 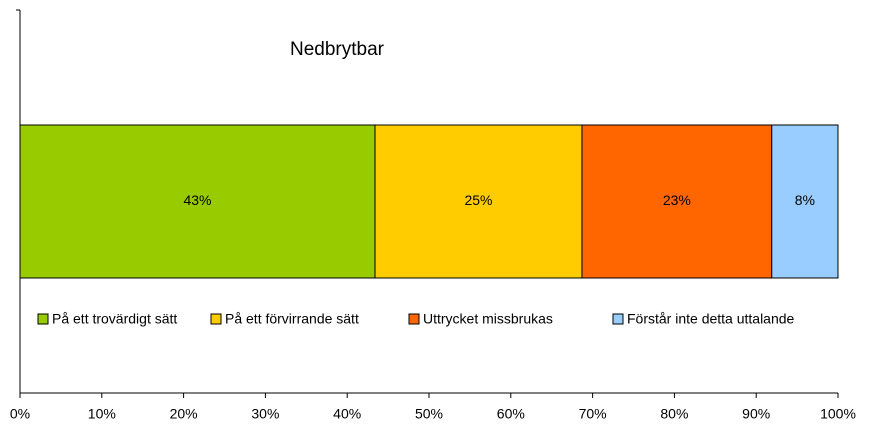 What do you see at coordinates (20, 414) in the screenshot?
I see `x-tick-label: 0%` at bounding box center [20, 414].